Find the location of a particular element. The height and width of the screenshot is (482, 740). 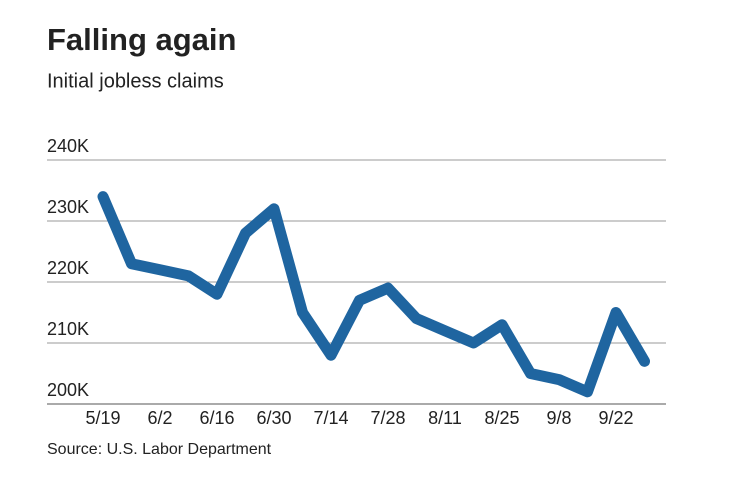

x-tick-label: 7/14 is located at coordinates (330, 418).